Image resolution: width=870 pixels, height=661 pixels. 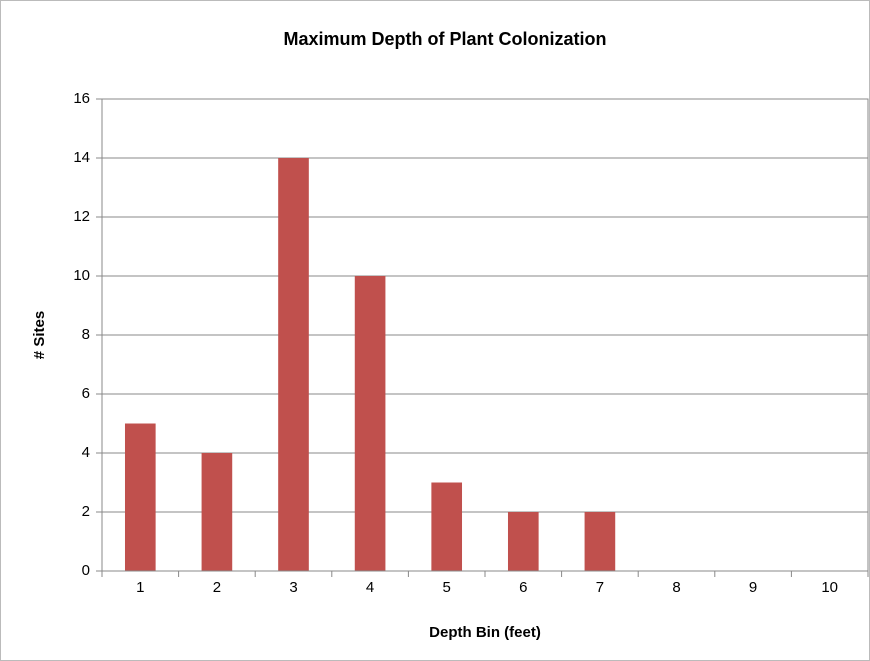 I want to click on x-tick-label: 5, so click(x=447, y=587).